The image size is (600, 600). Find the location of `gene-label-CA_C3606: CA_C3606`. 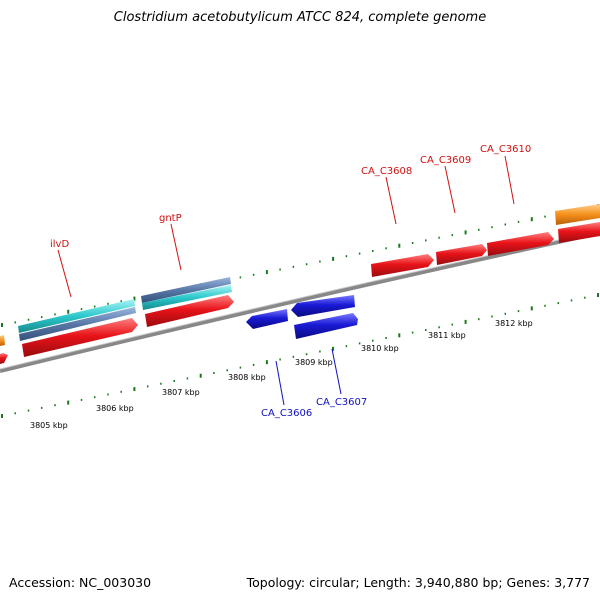

gene-label-CA_C3606: CA_C3606 is located at coordinates (286, 413).